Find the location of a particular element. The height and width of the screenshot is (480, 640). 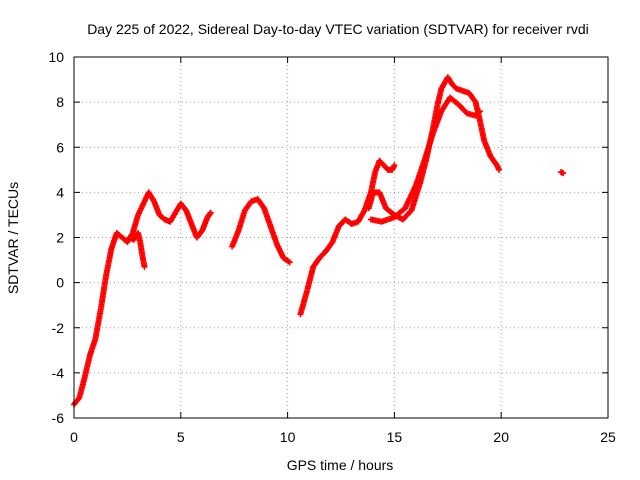

x-axis-label: GPS time / hours is located at coordinates (340, 465).